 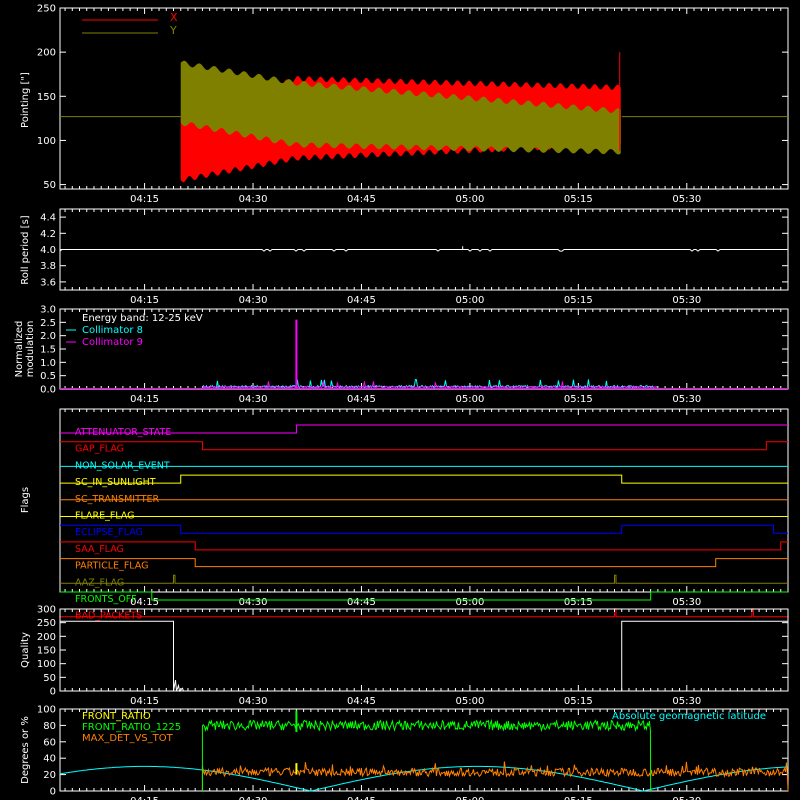 What do you see at coordinates (142, 318) in the screenshot?
I see `legend-energy-band: Energy band: 12-25 keV` at bounding box center [142, 318].